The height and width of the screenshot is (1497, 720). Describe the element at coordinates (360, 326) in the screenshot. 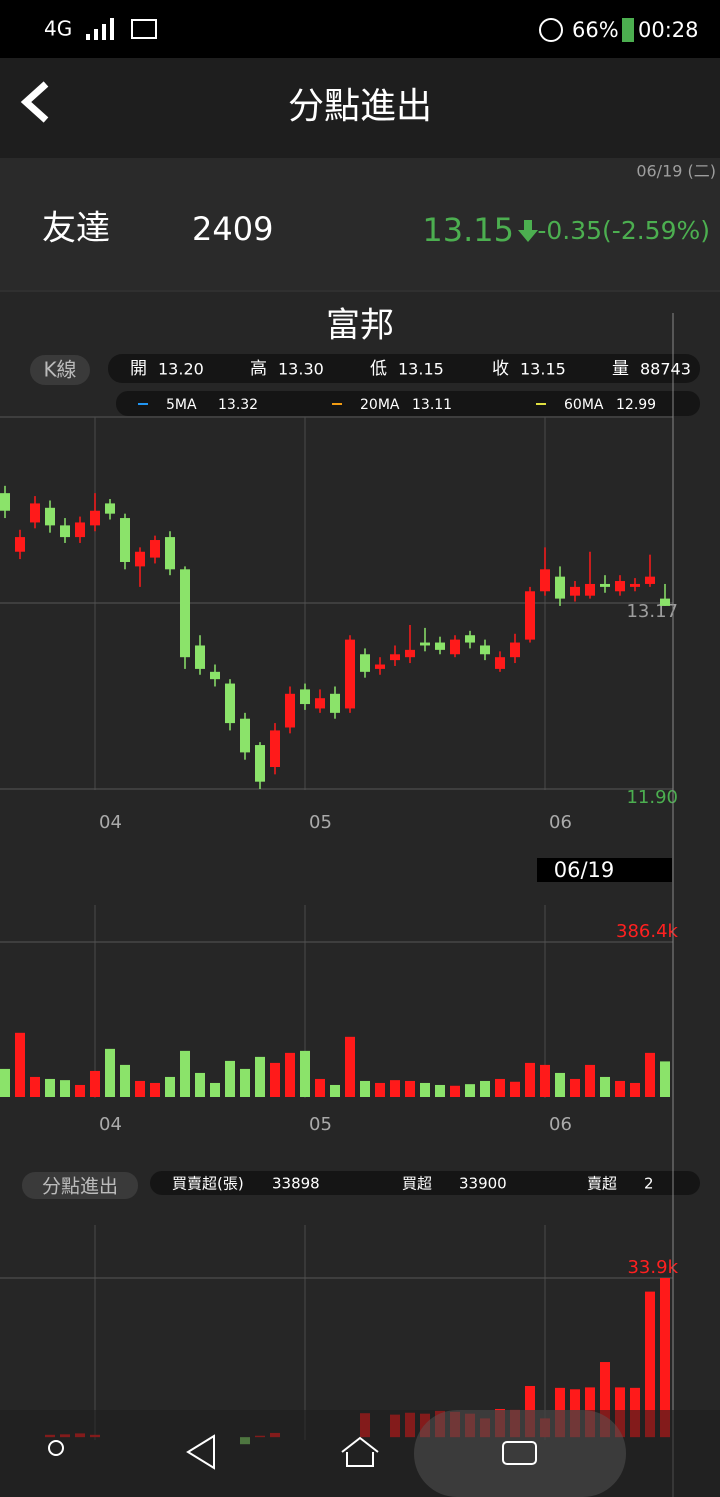

I see `broker-name: 富邦` at that location.